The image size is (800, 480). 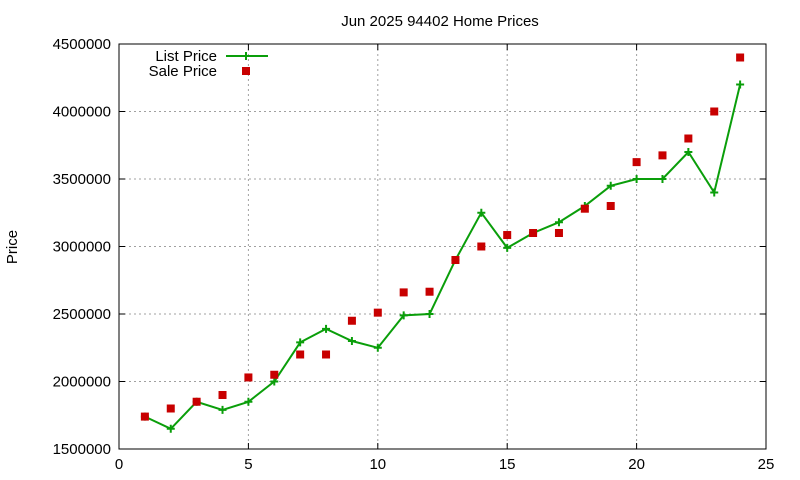 What do you see at coordinates (183, 71) in the screenshot?
I see `legend-label-sale-price: Sale Price` at bounding box center [183, 71].